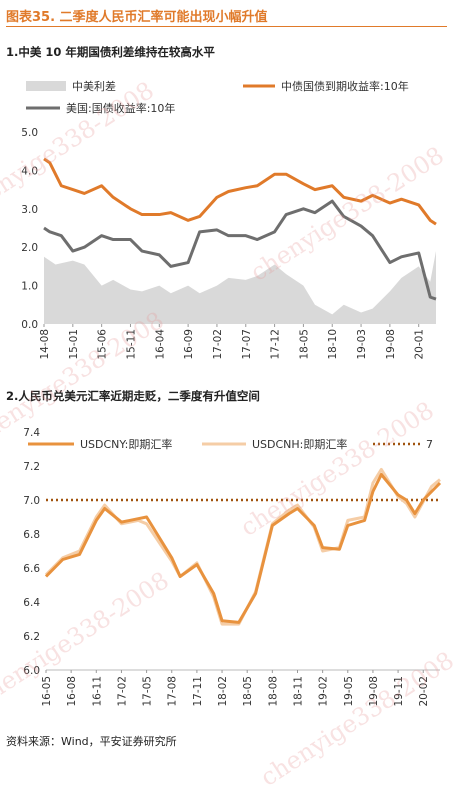 The width and height of the screenshot is (453, 792). What do you see at coordinates (429, 444) in the screenshot?
I see `legend-label-ref7: 7` at bounding box center [429, 444].